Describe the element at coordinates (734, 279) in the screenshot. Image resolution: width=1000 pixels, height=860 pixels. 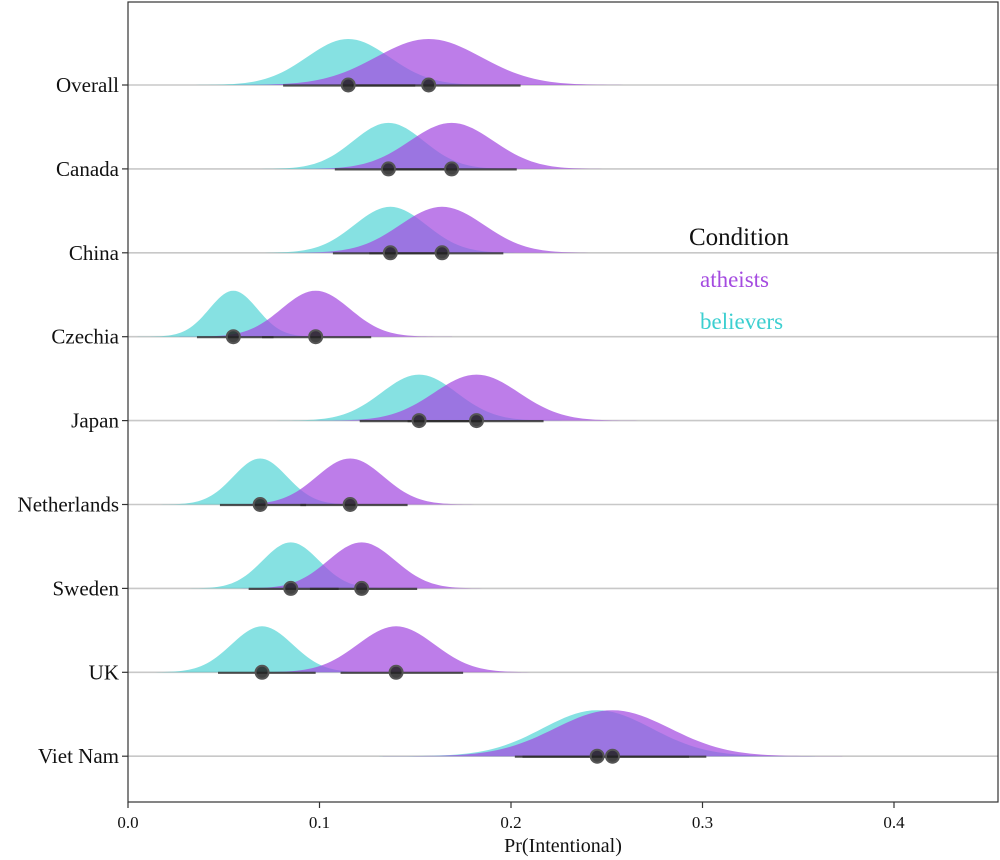
I see `legend-item-atheists: atheists` at that location.